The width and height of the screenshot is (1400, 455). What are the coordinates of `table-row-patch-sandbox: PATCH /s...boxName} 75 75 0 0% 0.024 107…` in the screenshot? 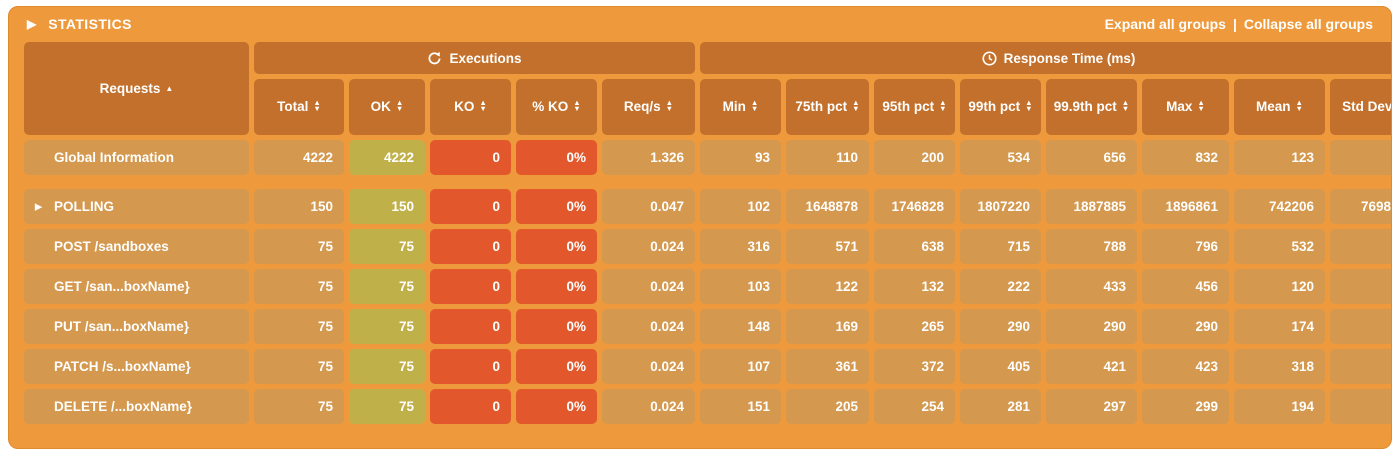 It's located at (707, 366).